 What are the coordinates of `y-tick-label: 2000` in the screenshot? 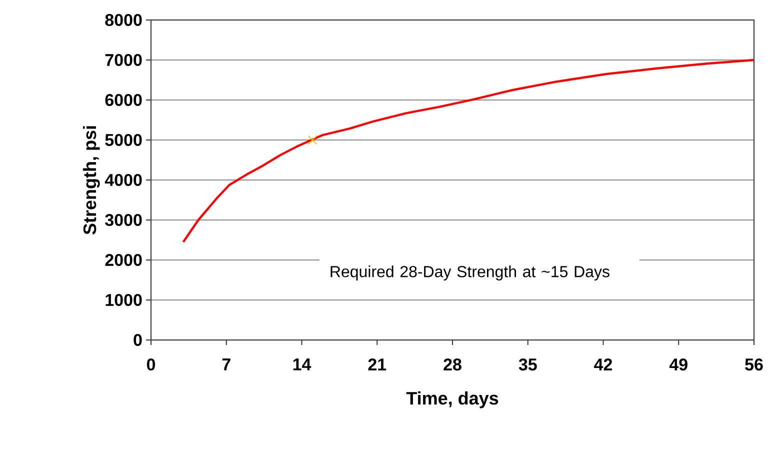 It's located at (123, 260).